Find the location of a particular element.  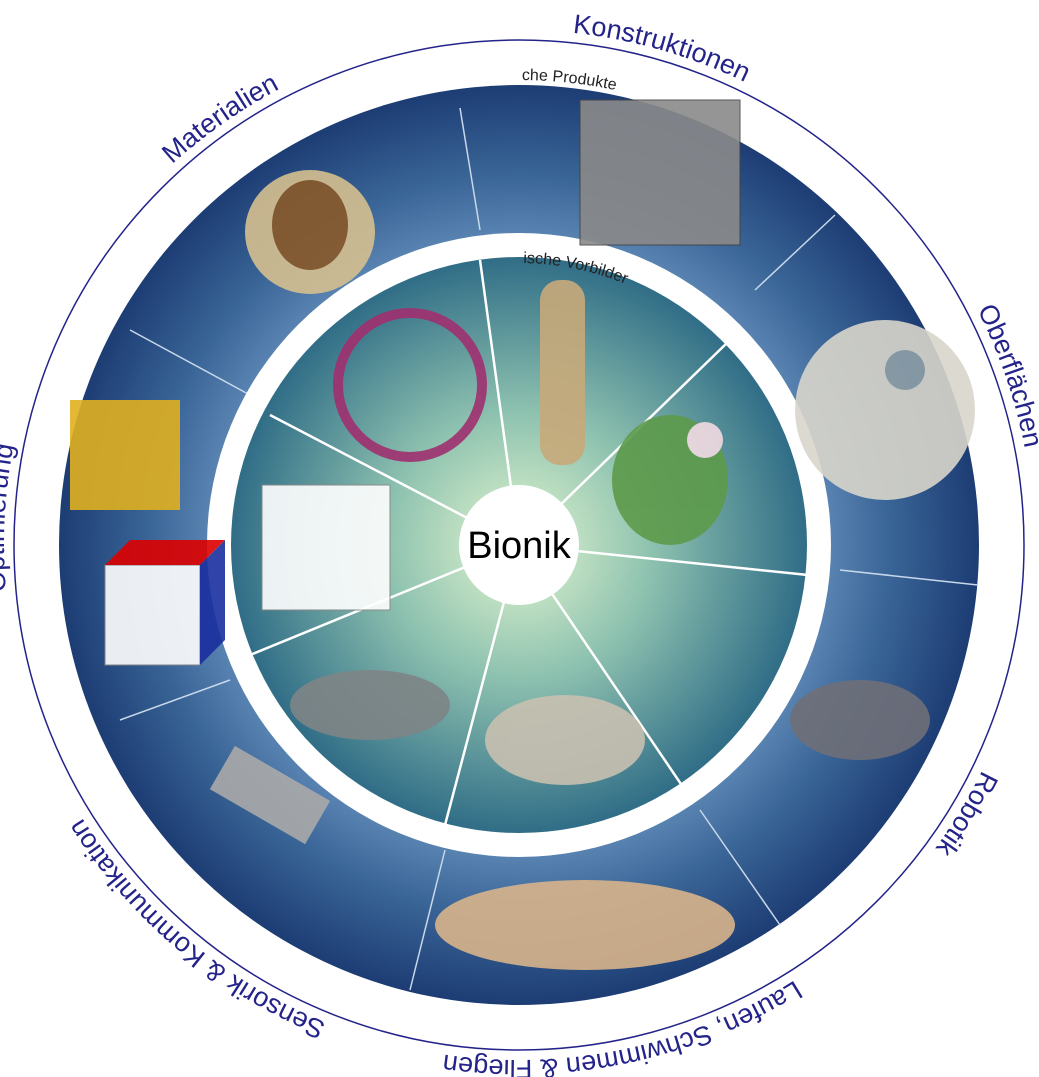

center-label: Bionik is located at coordinates (519, 546).